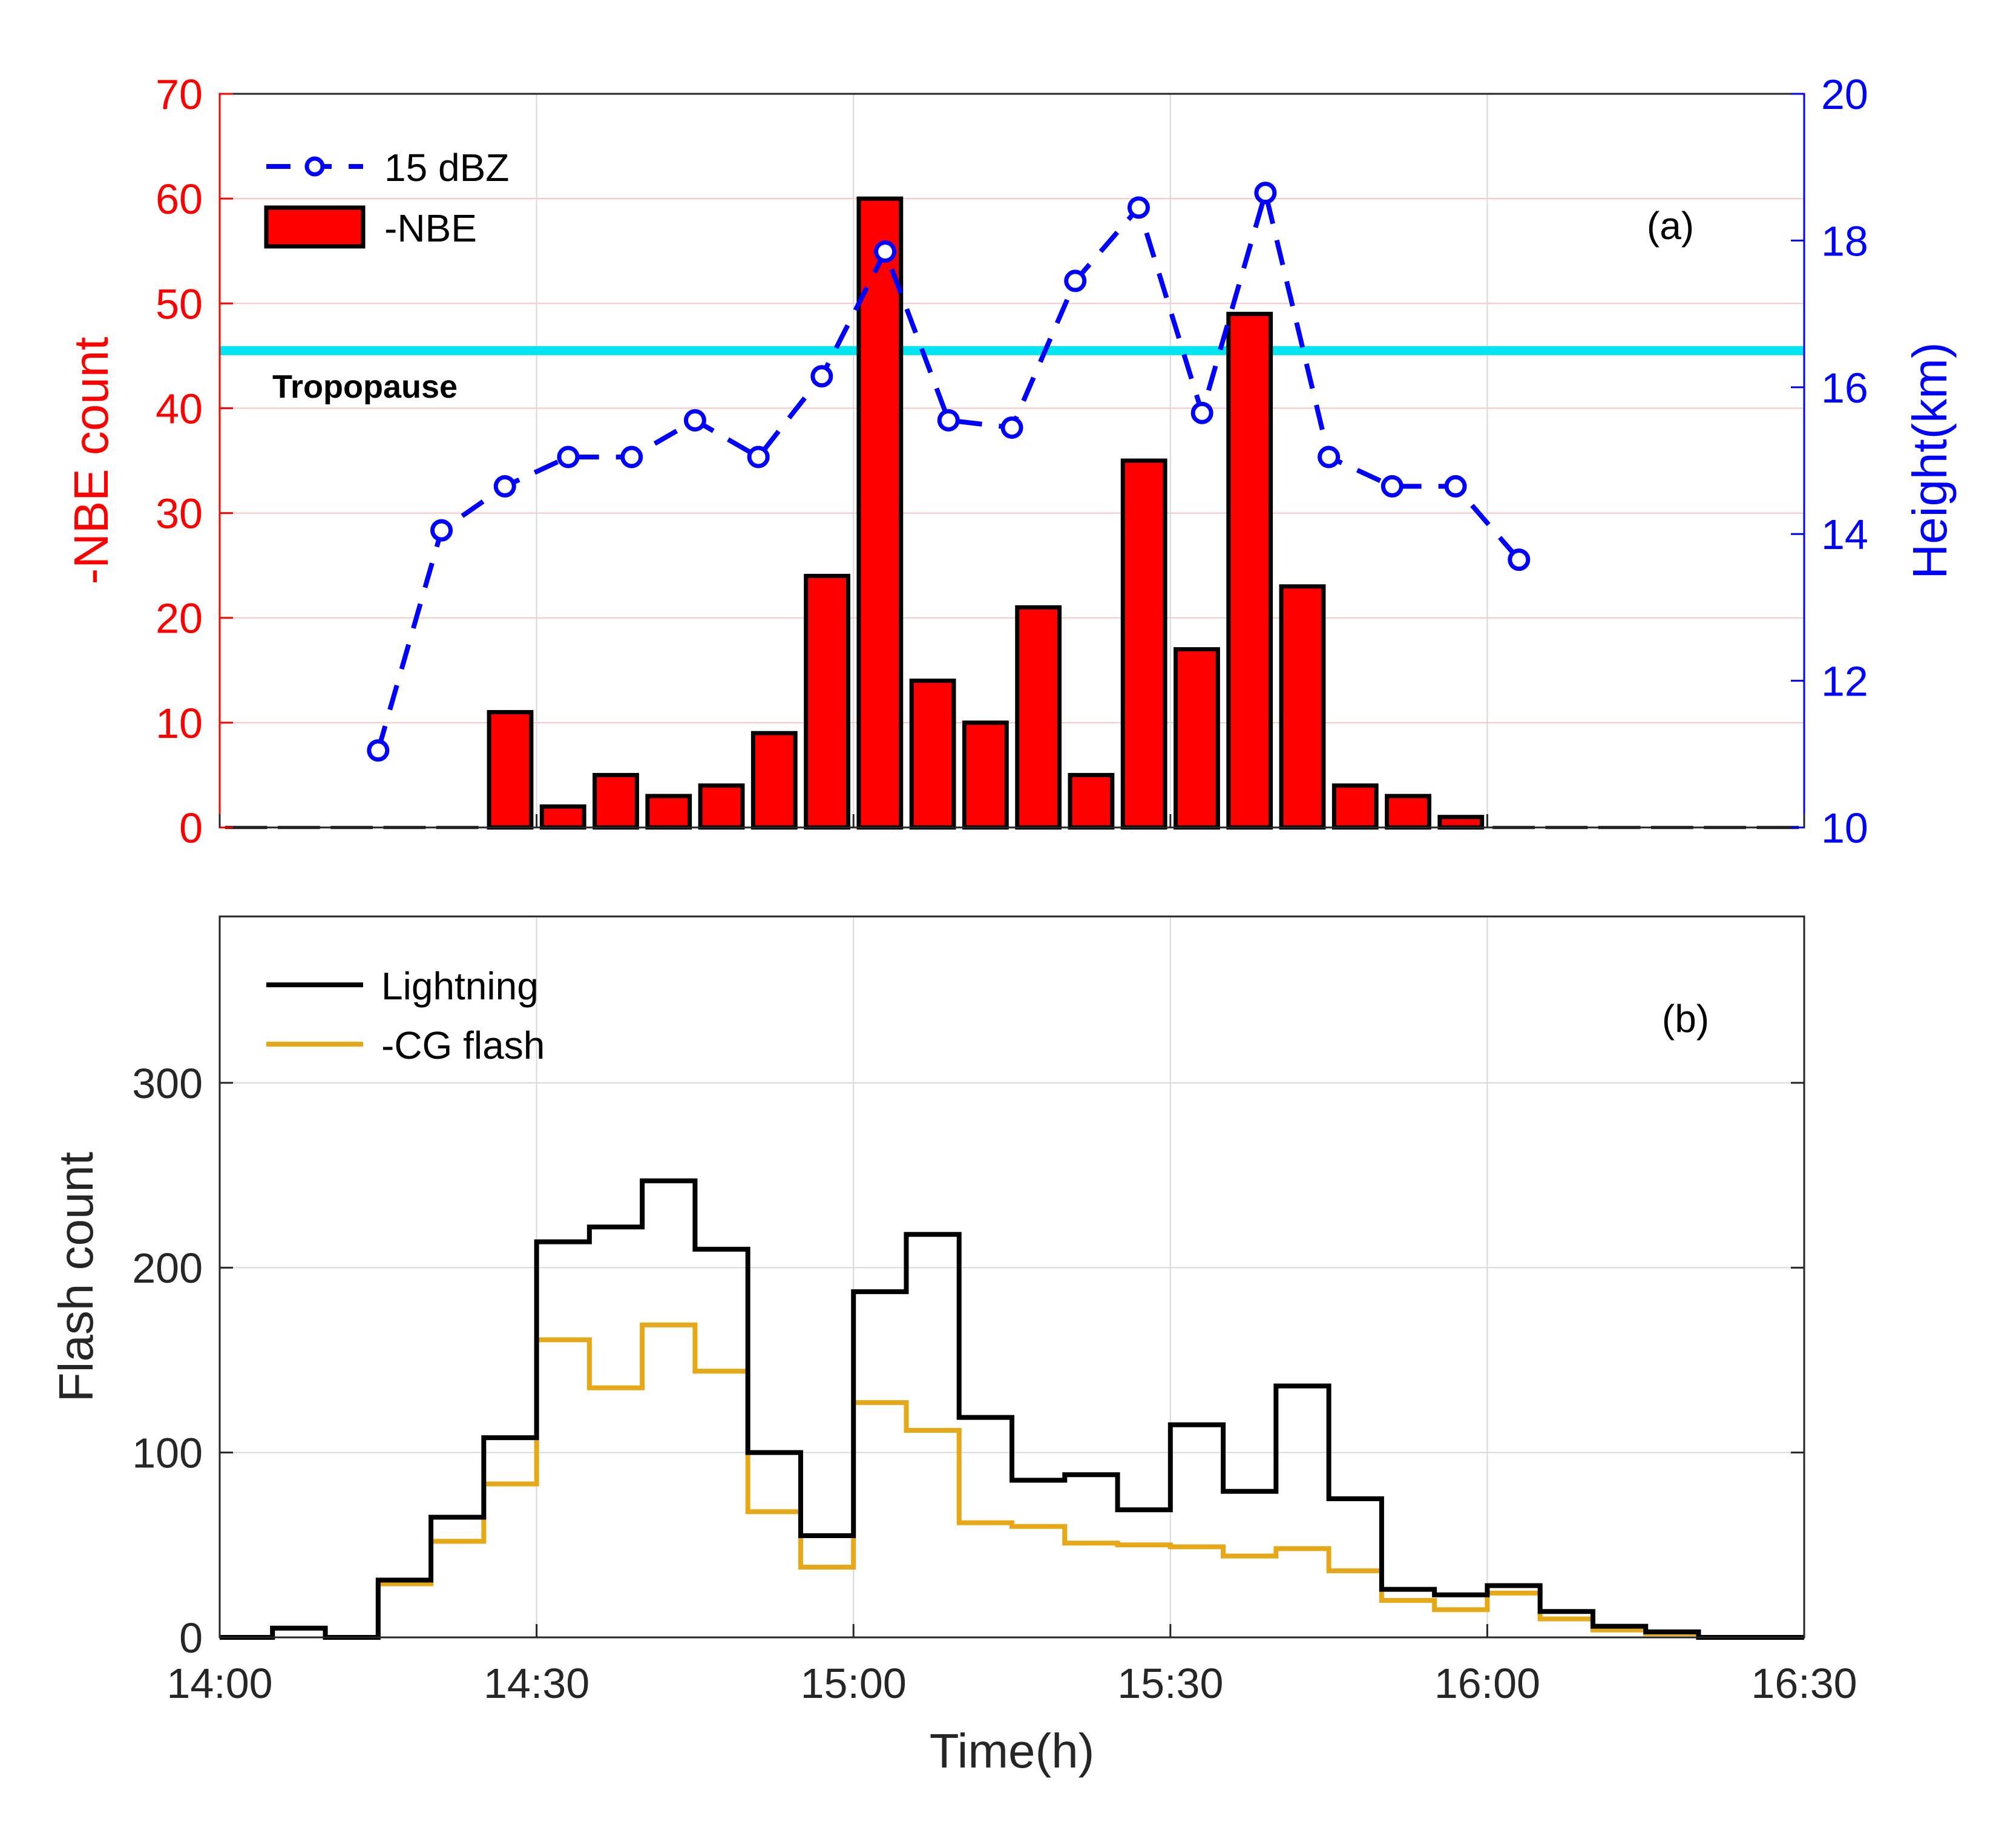 This screenshot has height=1822, width=2016. I want to click on height-tick-label: 16, so click(1845, 388).